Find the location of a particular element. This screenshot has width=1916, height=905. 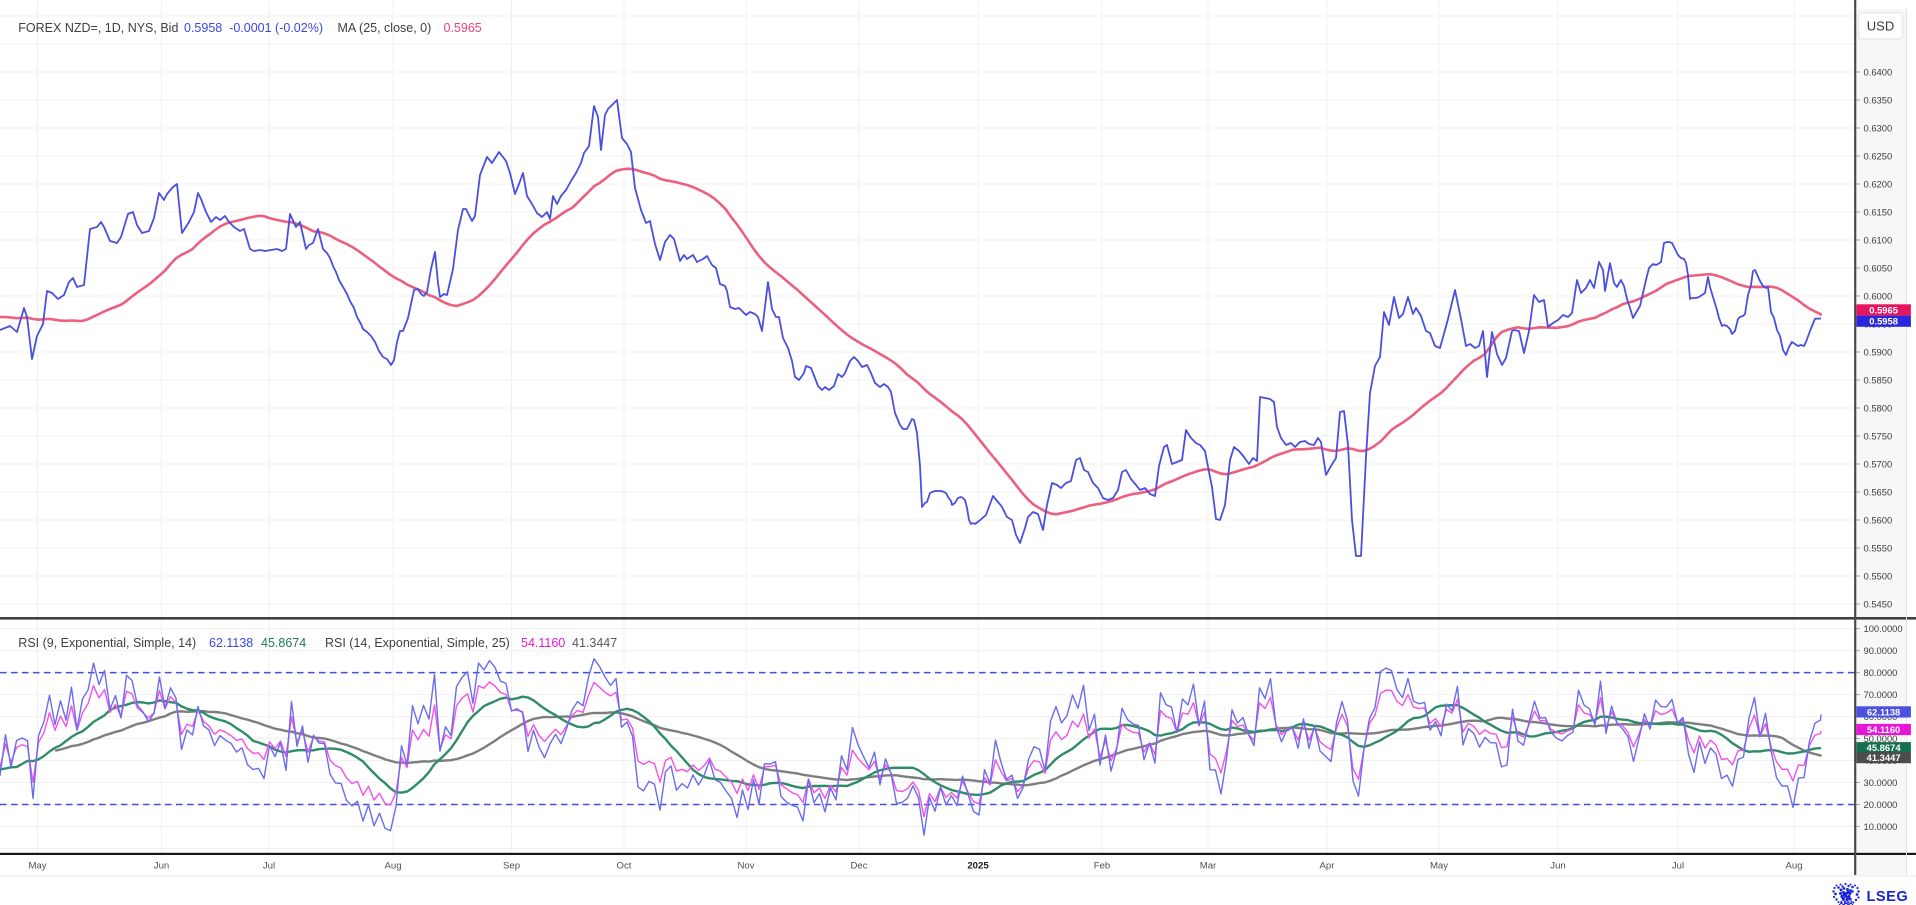

svg-text: Oct is located at coordinates (624, 866).